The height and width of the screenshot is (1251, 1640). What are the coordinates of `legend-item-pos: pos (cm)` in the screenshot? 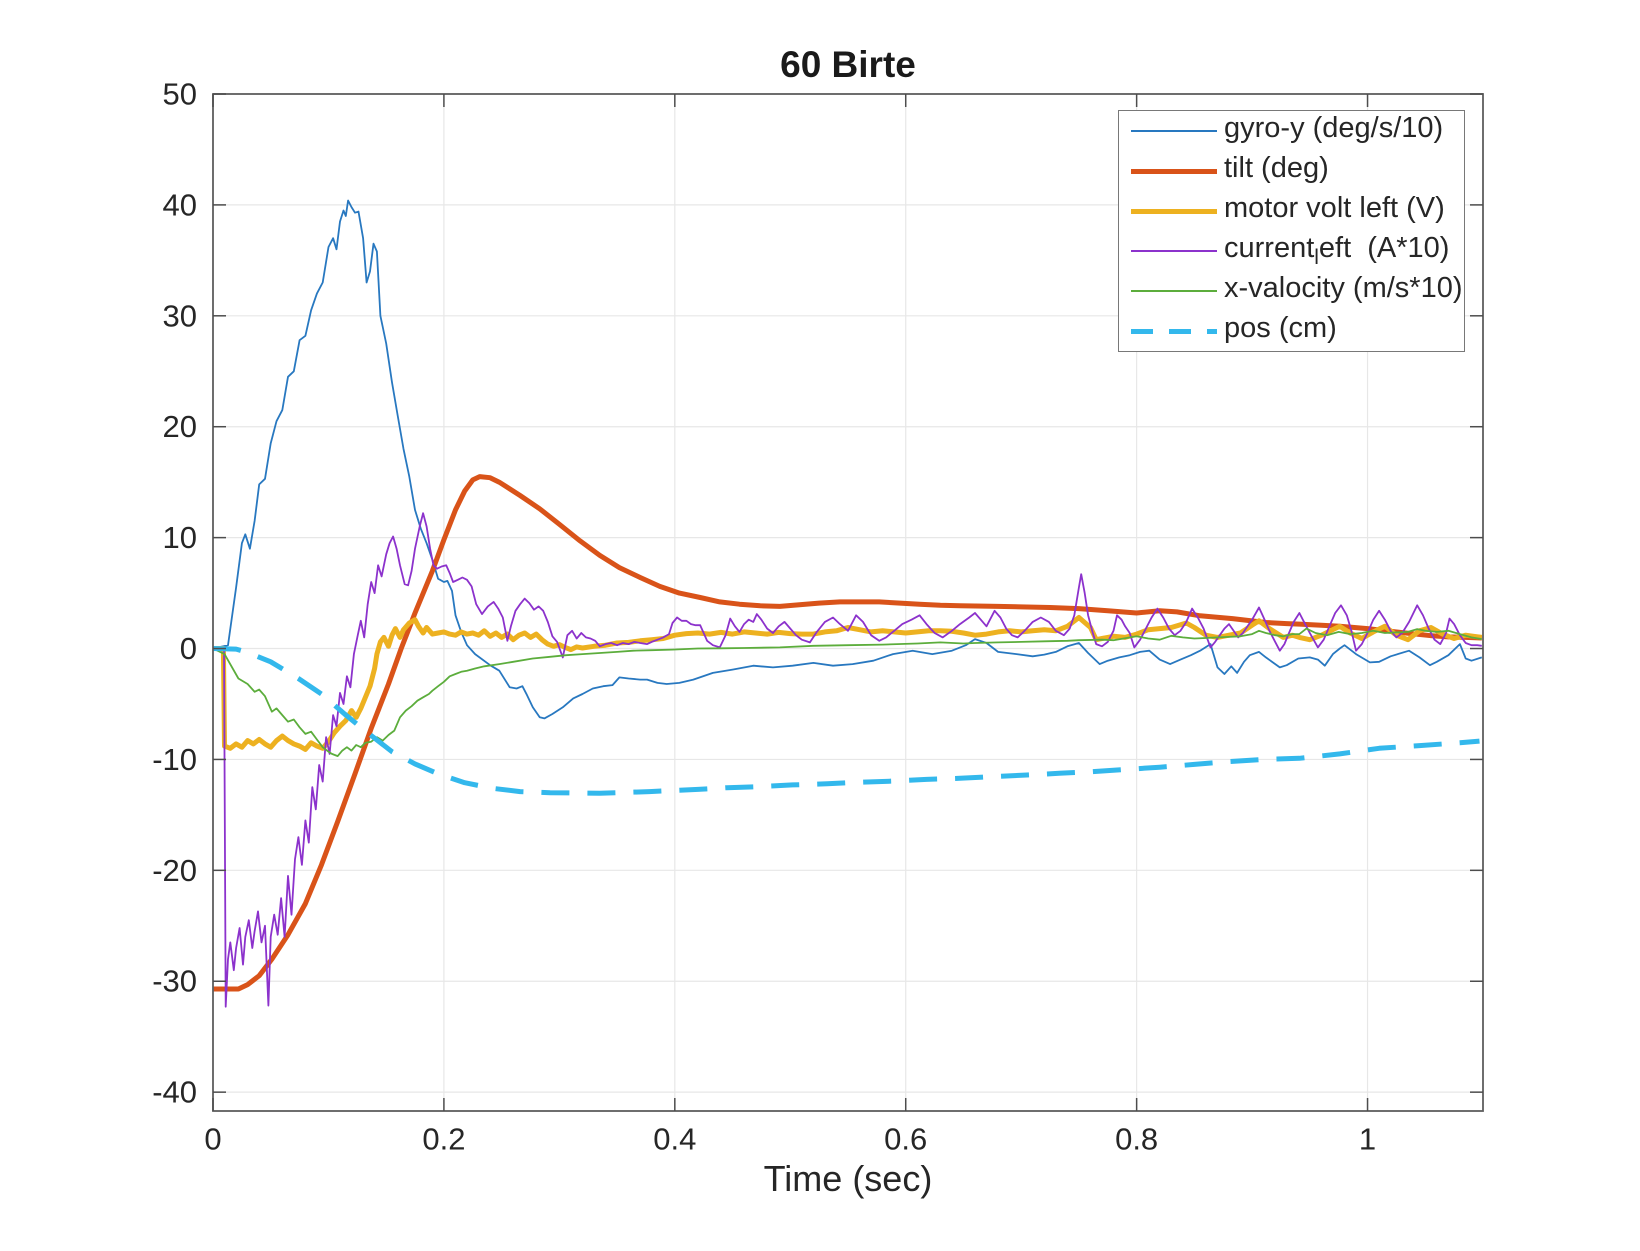 It's located at (1291, 331).